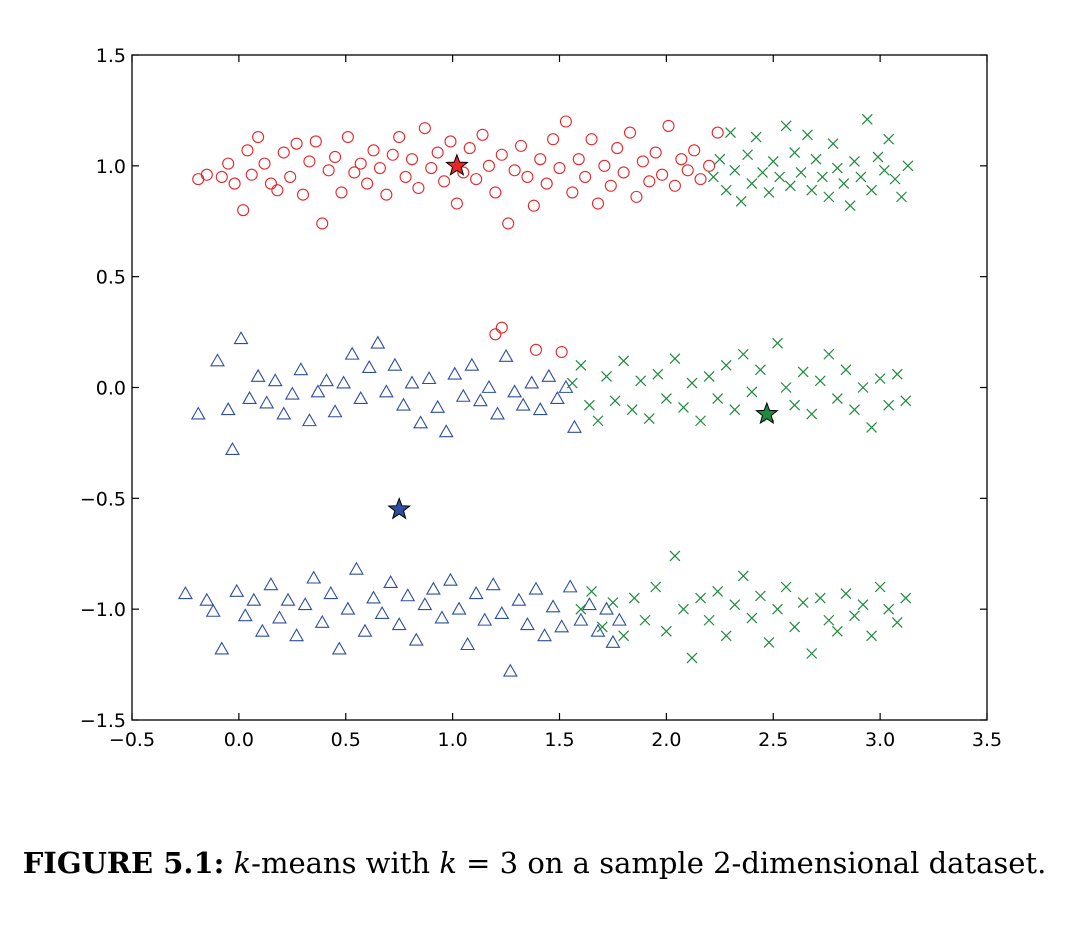 This screenshot has width=1069, height=938. Describe the element at coordinates (346, 740) in the screenshot. I see `x-tick-label: 0.5` at that location.